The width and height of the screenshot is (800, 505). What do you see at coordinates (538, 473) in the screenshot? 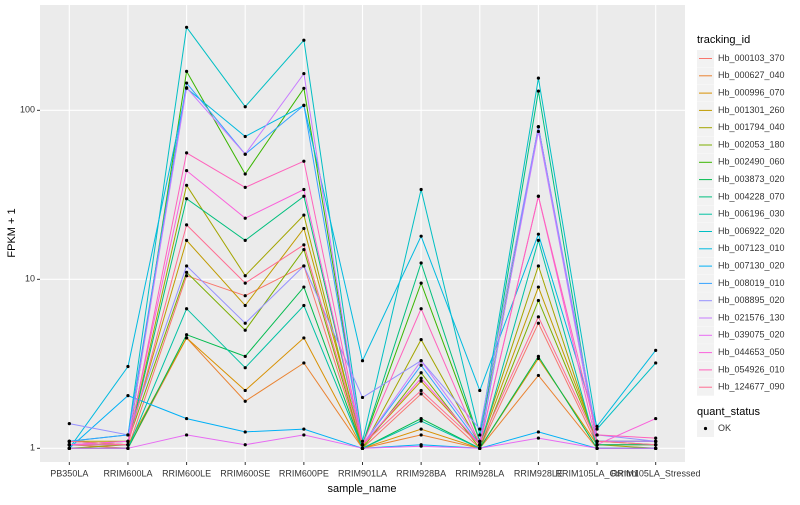
I see `x-tick-label: RRIM928LE` at bounding box center [538, 473].